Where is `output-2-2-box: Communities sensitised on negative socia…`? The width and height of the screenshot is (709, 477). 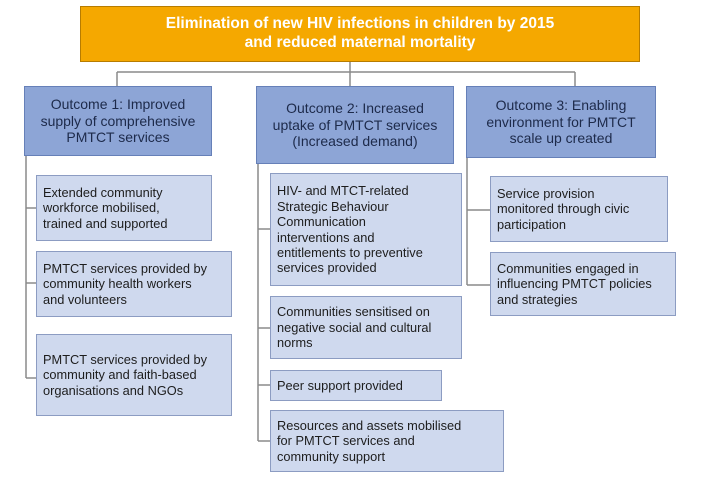
output-2-2-box: Communities sensitised on negative socia… is located at coordinates (366, 327).